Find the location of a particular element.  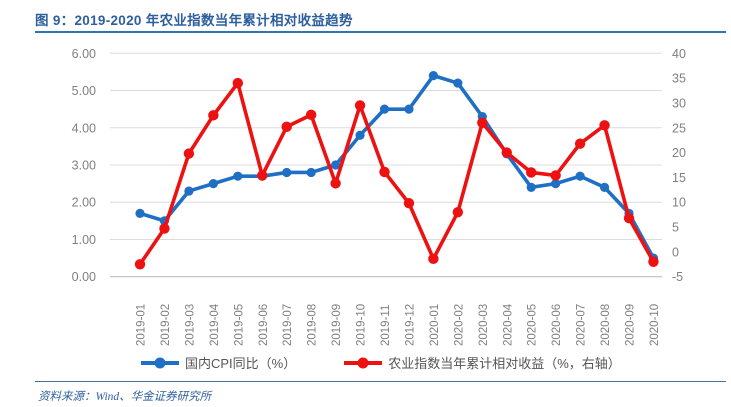

y-axis-right-tick: 35 is located at coordinates (679, 79).